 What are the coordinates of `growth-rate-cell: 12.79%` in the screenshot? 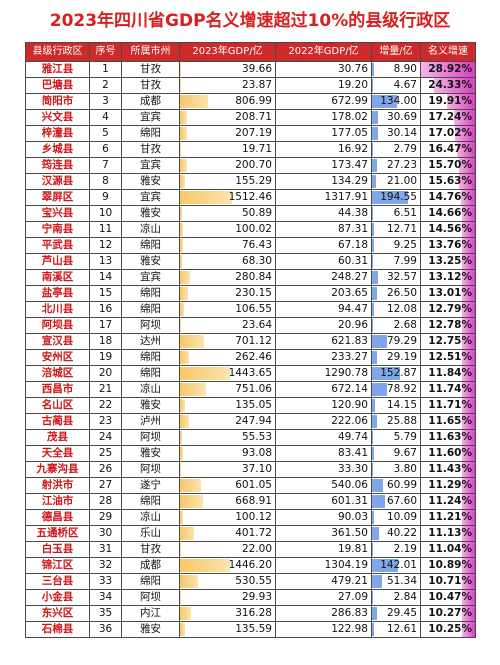 It's located at (448, 309).